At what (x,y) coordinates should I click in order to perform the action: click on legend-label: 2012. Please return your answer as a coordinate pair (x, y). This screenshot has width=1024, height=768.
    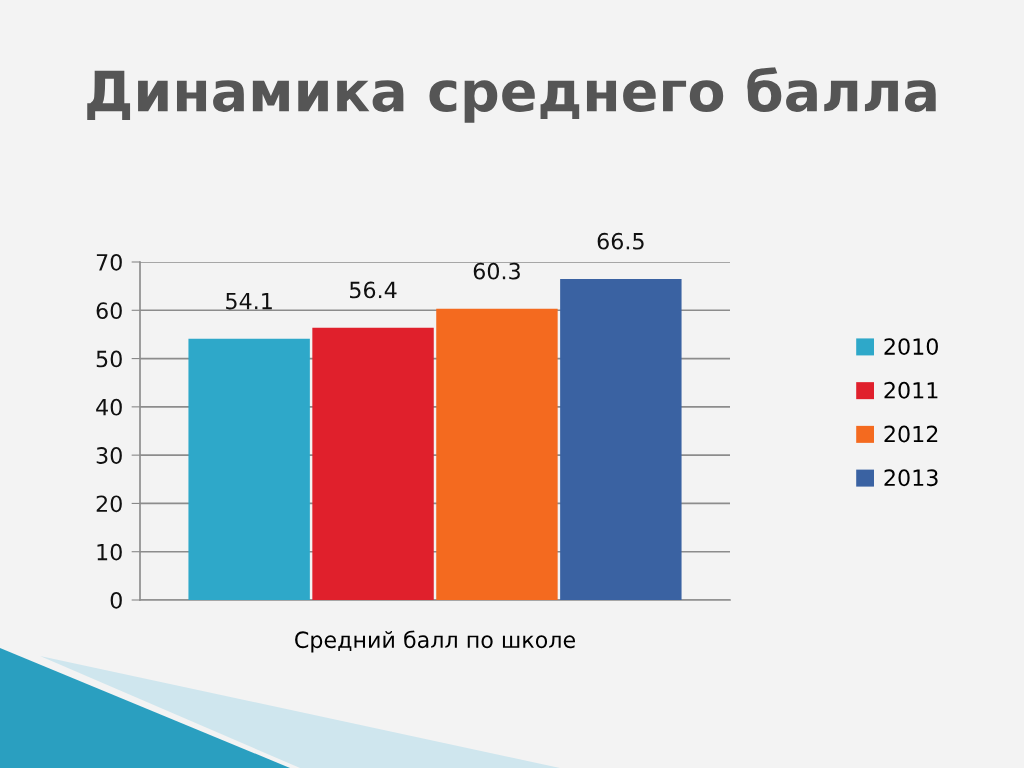
    Looking at the image, I should click on (911, 434).